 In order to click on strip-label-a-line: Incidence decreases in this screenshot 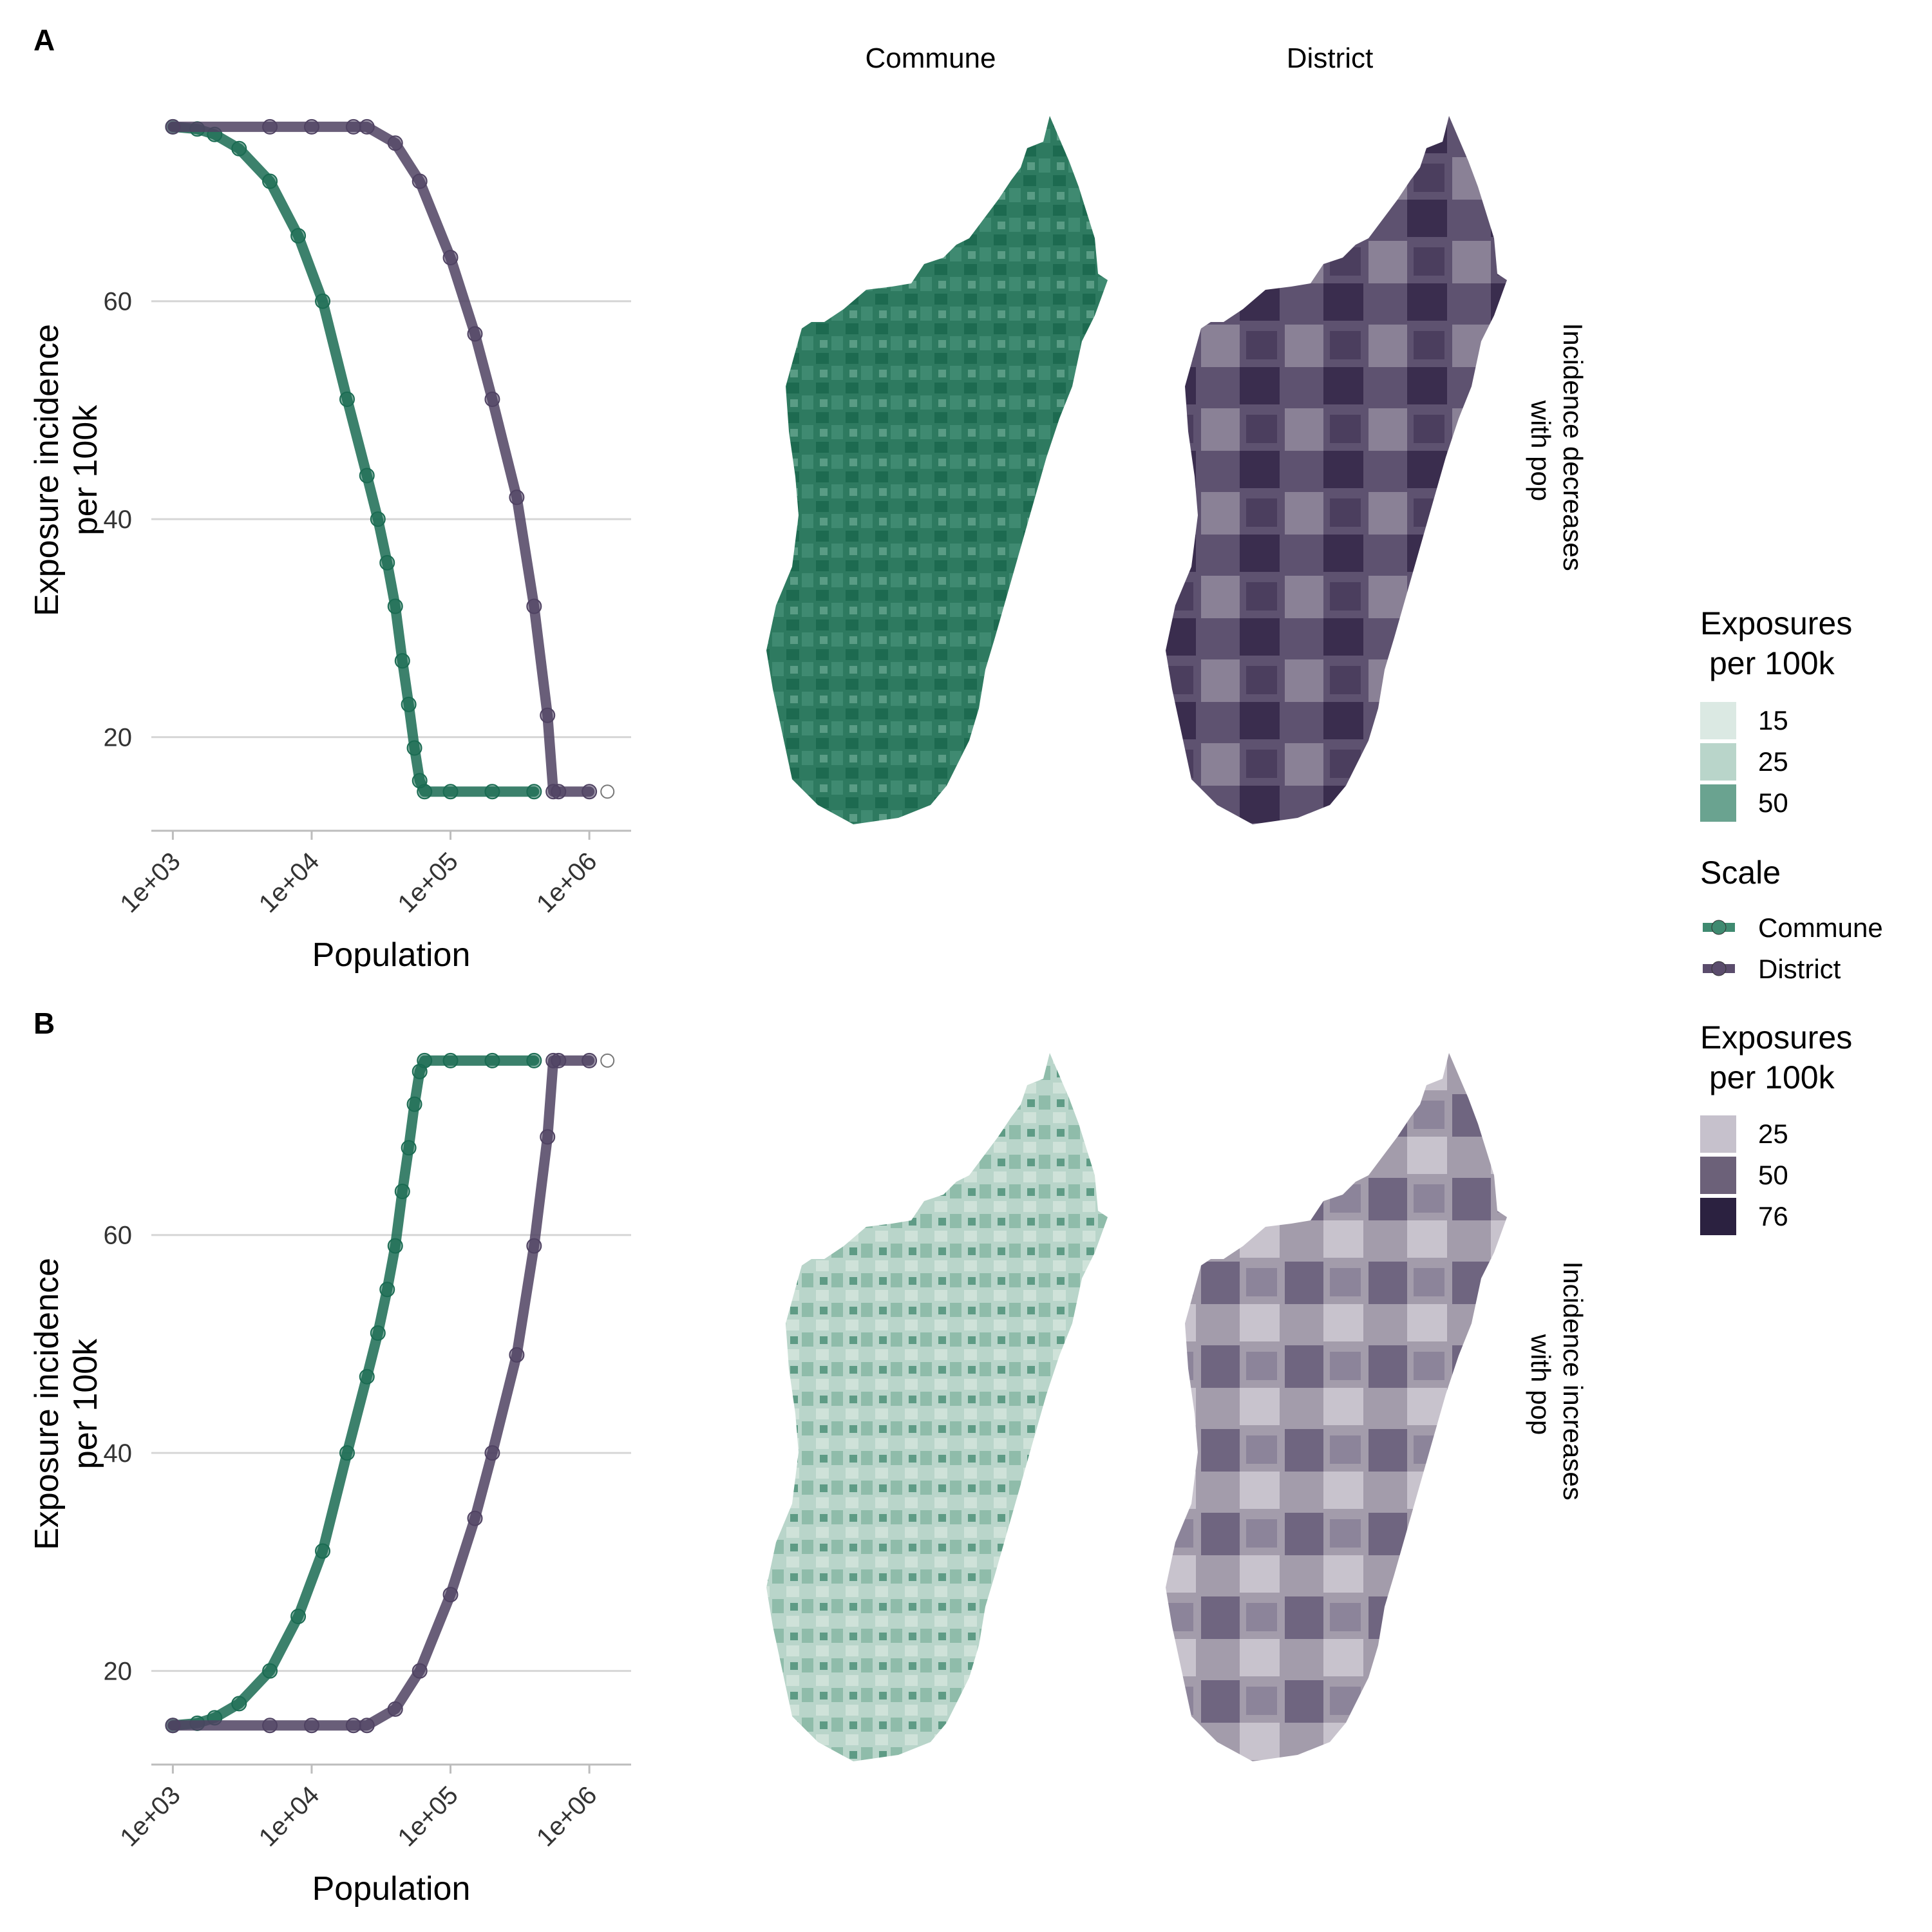, I will do `click(1573, 447)`.